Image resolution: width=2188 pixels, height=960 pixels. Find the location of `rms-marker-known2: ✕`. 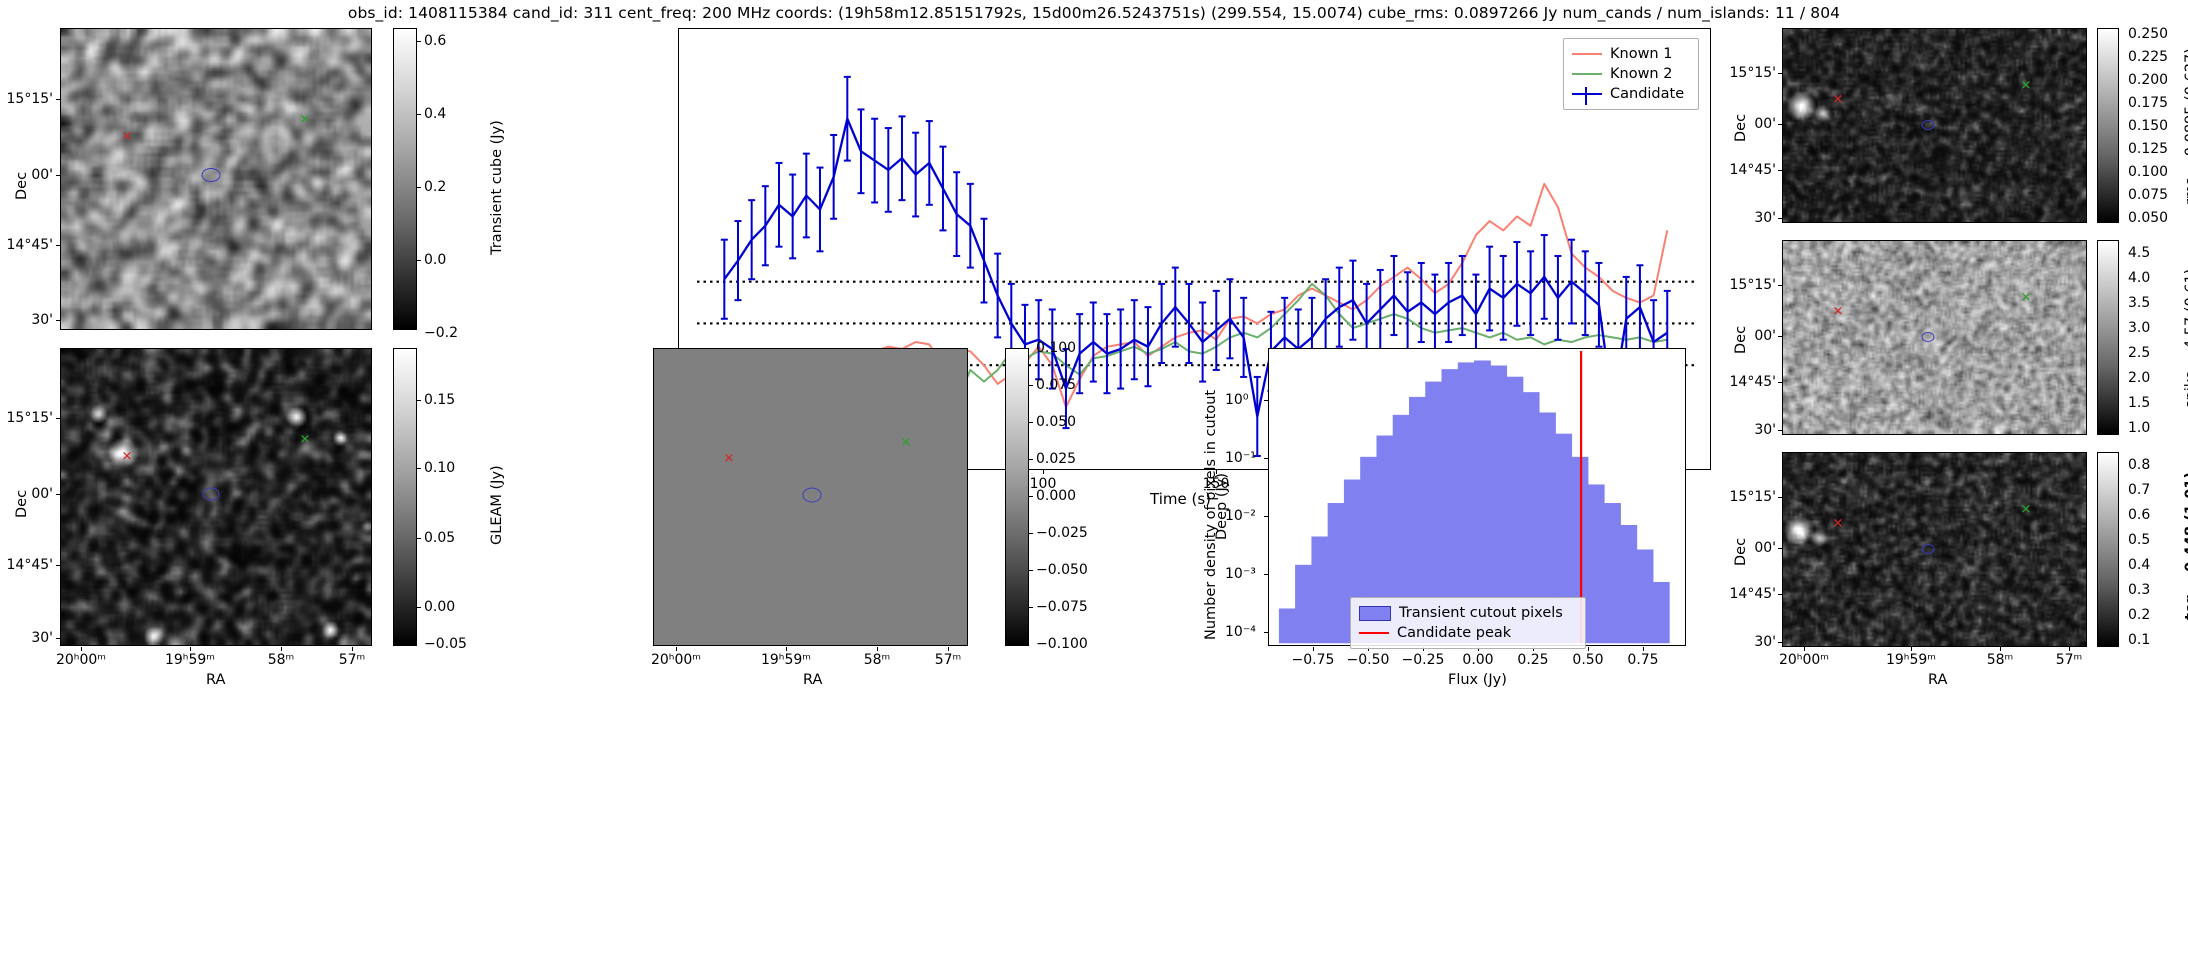

rms-marker-known2: ✕ is located at coordinates (2026, 86).